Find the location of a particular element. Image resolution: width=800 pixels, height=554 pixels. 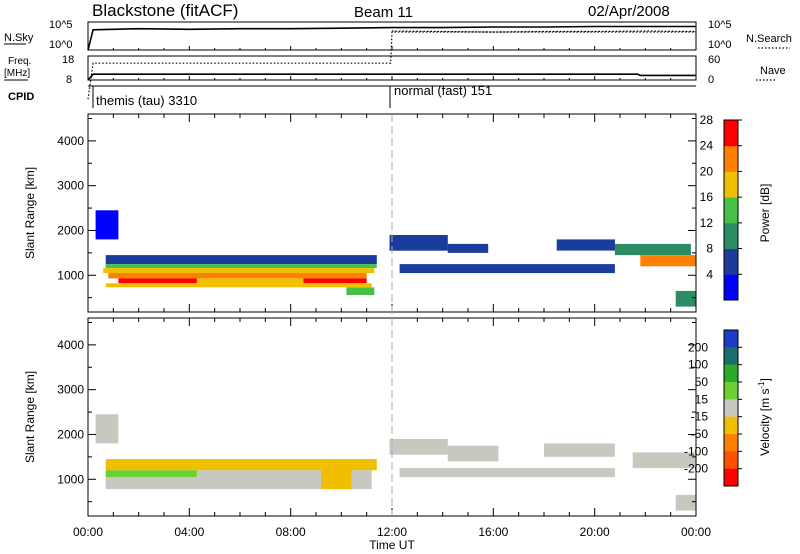

x-tick-label: 12:00 is located at coordinates (392, 532).